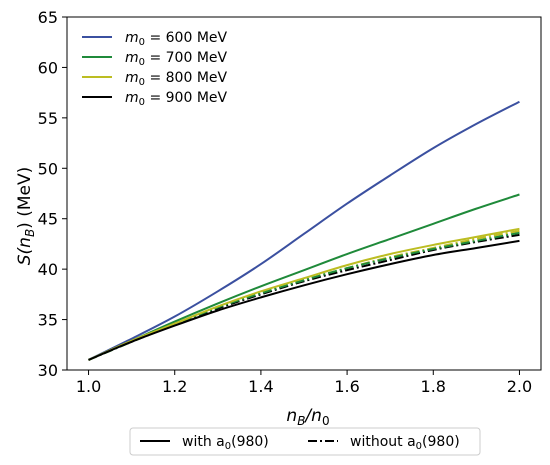 This screenshot has width=550, height=465. I want to click on y-tick-label: 35, so click(48, 320).